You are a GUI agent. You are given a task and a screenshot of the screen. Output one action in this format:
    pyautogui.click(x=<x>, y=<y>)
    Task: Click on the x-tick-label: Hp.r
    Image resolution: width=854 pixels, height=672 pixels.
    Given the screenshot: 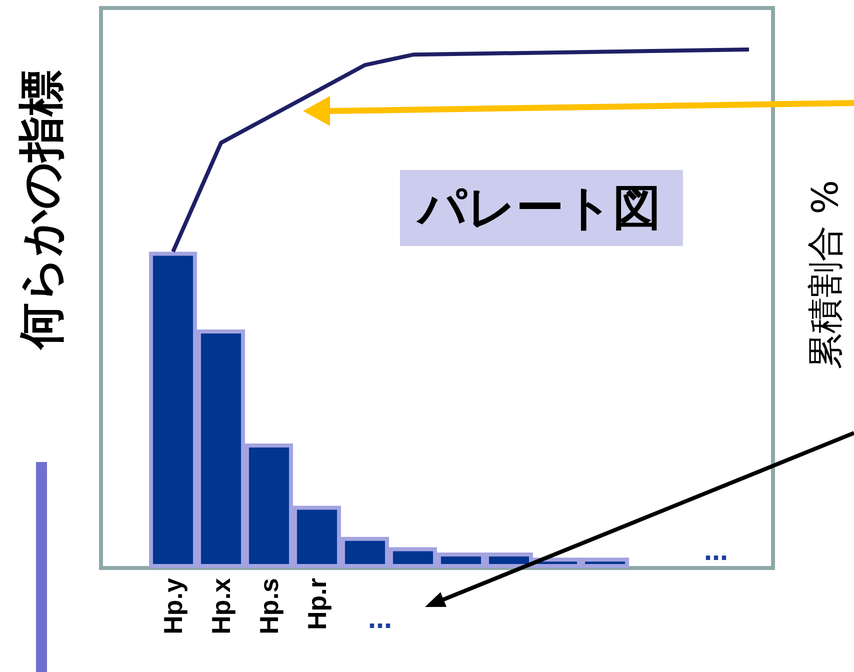 What is the action you would take?
    pyautogui.click(x=317, y=604)
    